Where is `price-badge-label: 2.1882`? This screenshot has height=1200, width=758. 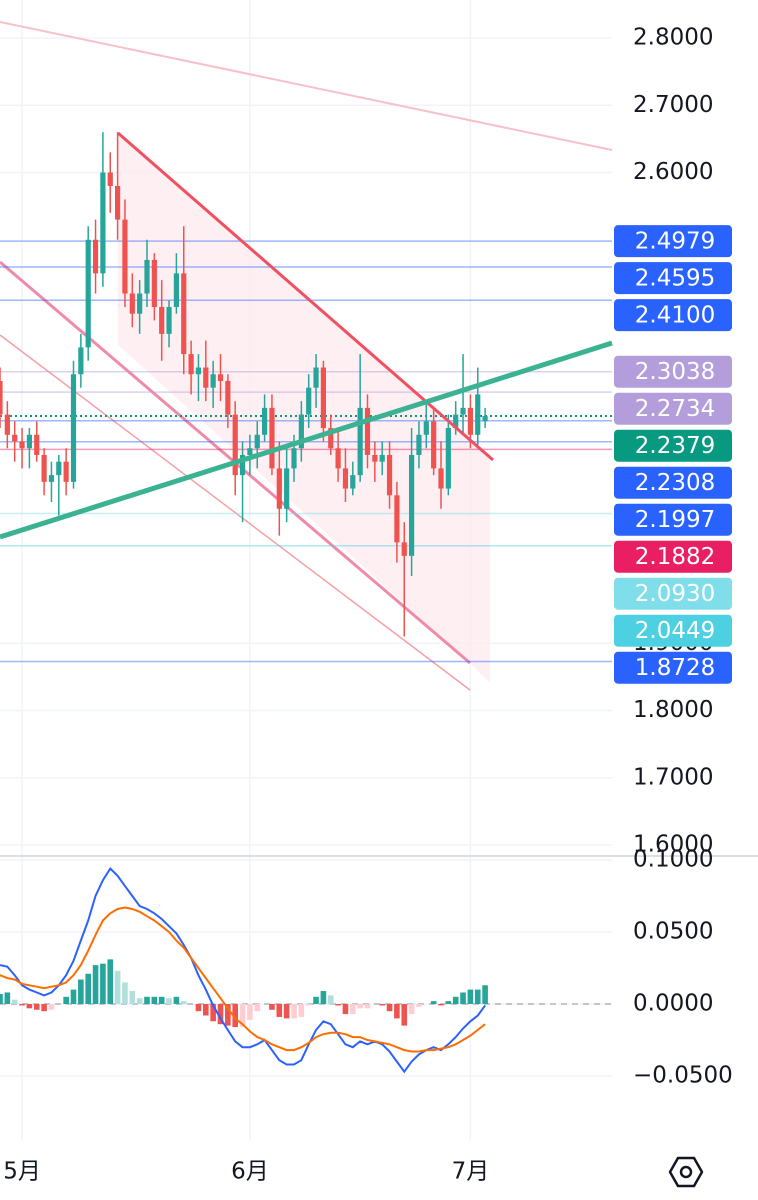
price-badge-label: 2.1882 is located at coordinates (675, 557).